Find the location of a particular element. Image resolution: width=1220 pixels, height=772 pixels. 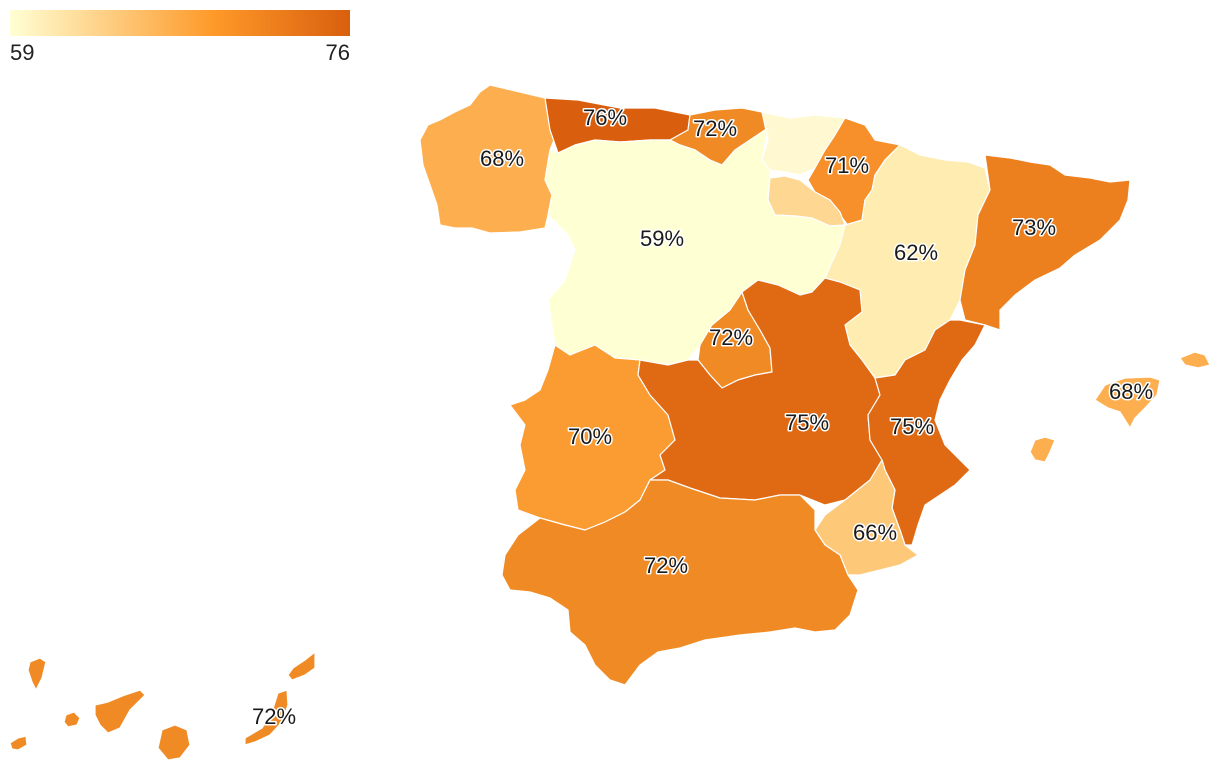

label-baleares: 68% is located at coordinates (1131, 391).